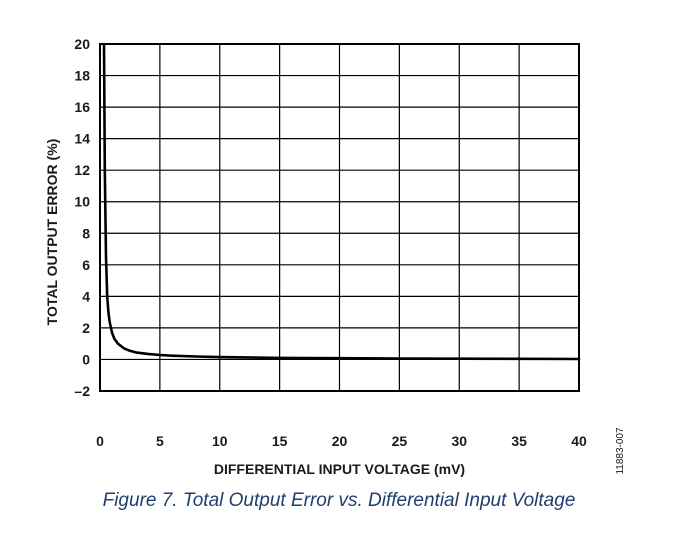 The width and height of the screenshot is (678, 533). Describe the element at coordinates (82, 391) in the screenshot. I see `y-tick-label: –2` at that location.